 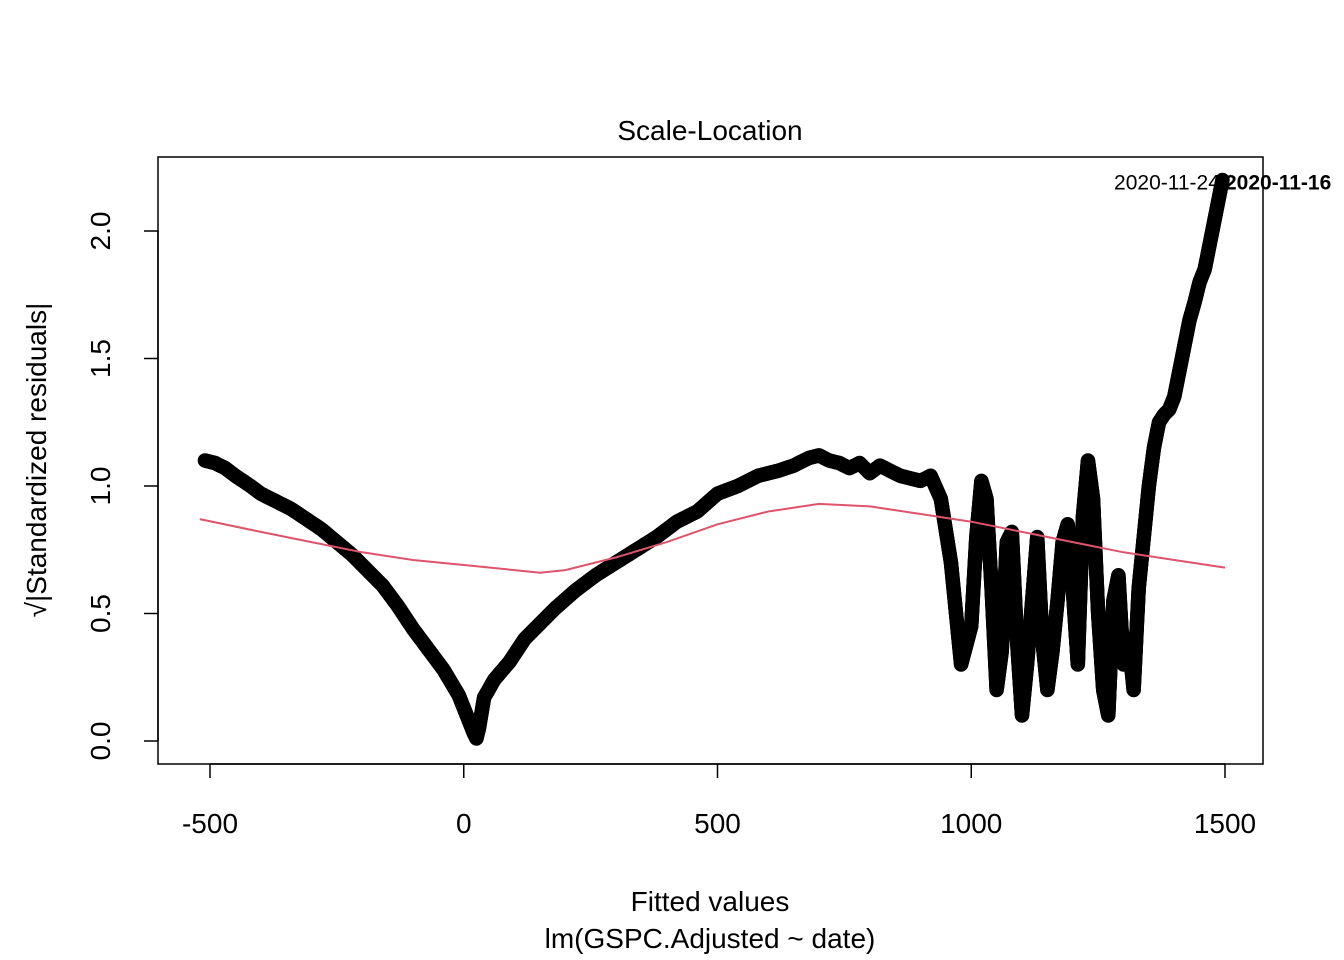 What do you see at coordinates (710, 901) in the screenshot?
I see `x-axis-label: Fitted values` at bounding box center [710, 901].